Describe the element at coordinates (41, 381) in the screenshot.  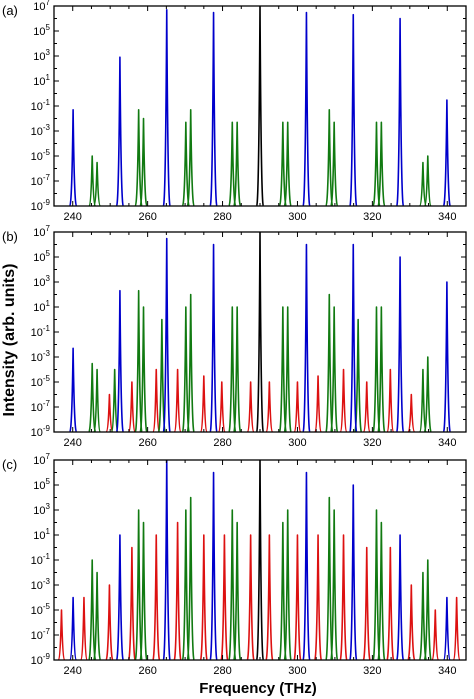
I see `y-tick-label: 10⁻⁵` at that location.